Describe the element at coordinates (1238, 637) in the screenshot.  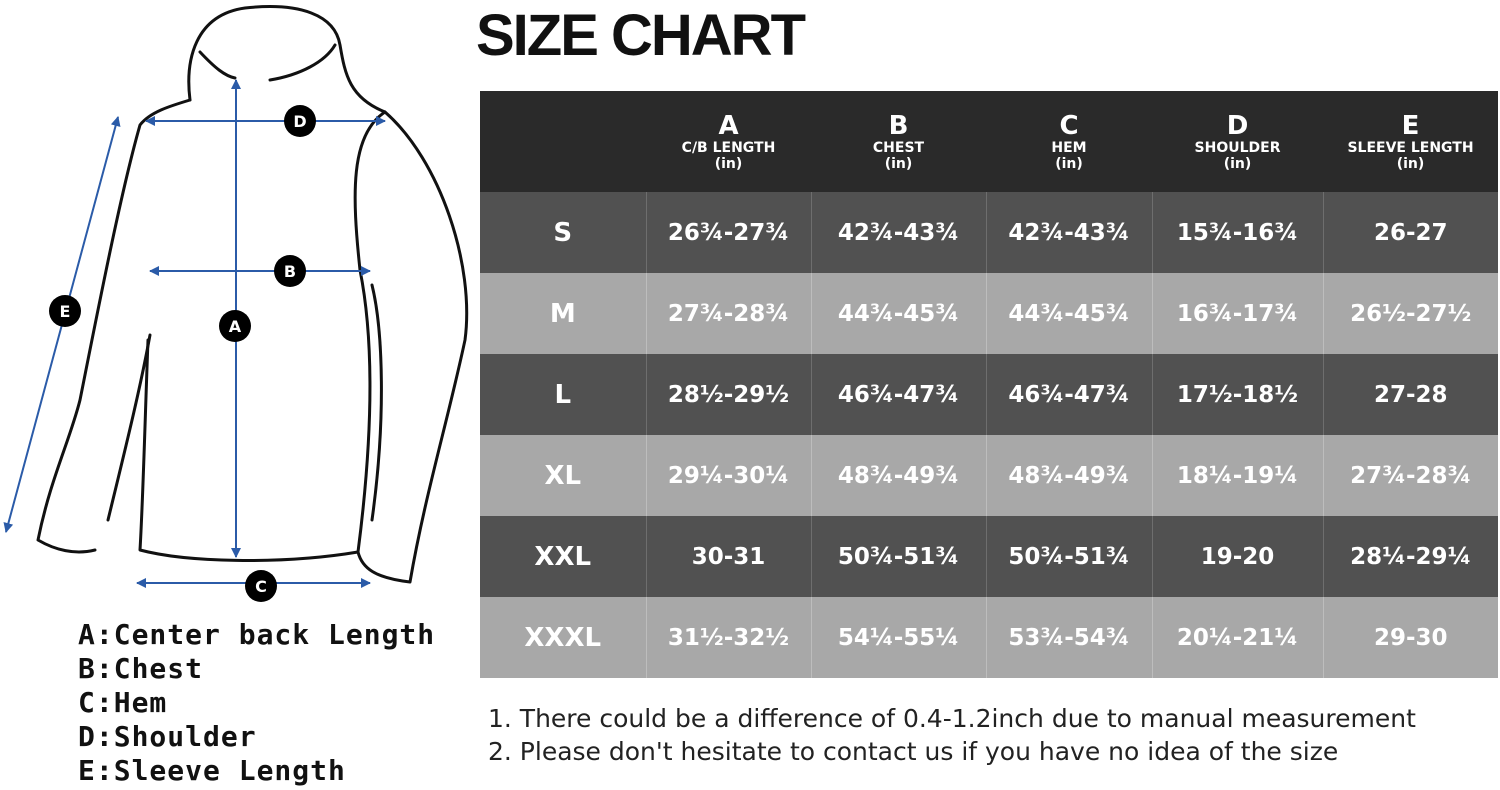
I see `table-cell: 20¼-21¼` at that location.